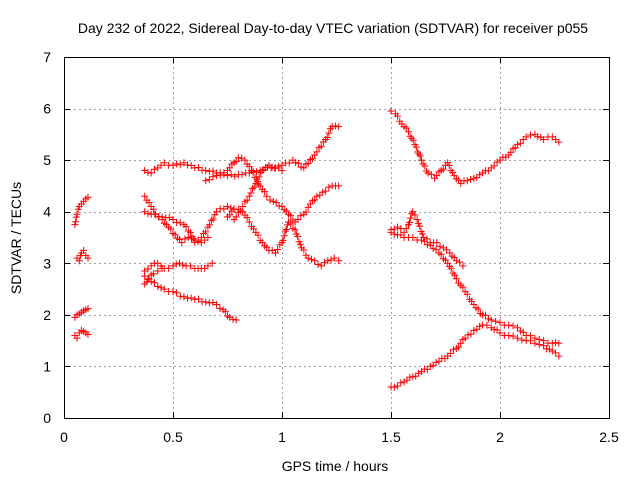  I want to click on x-tick-label: 2, so click(500, 437).